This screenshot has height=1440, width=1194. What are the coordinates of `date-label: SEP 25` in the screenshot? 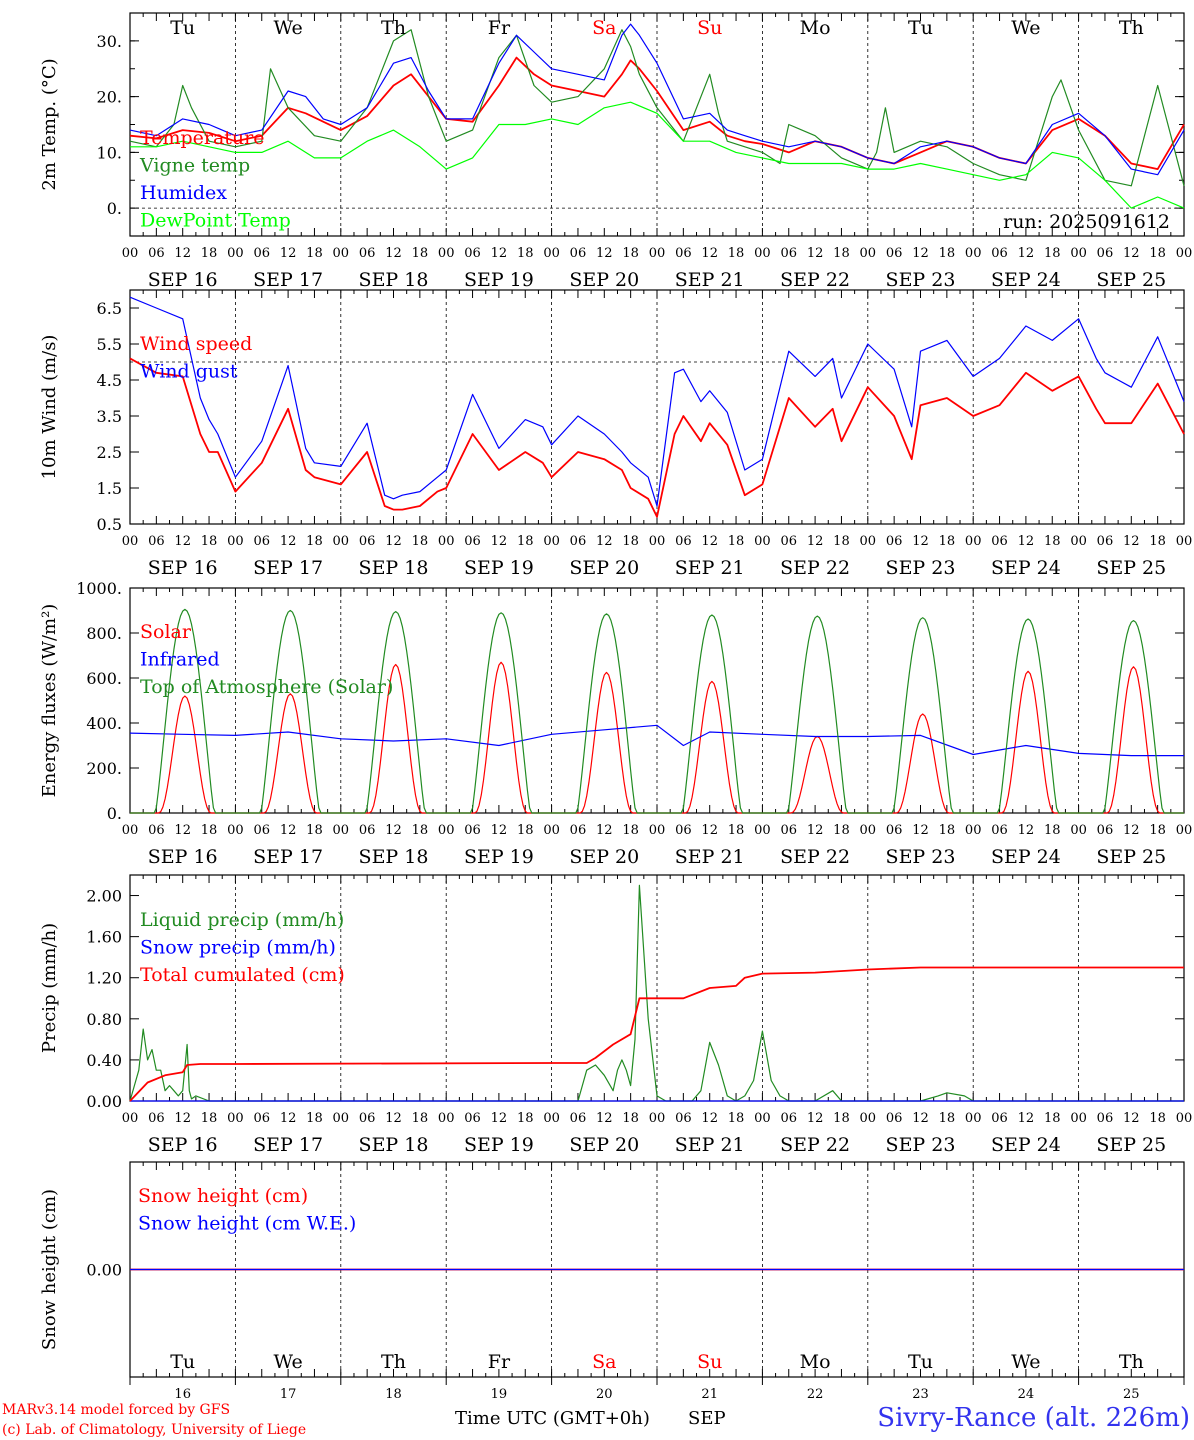 It's located at (1131, 857).